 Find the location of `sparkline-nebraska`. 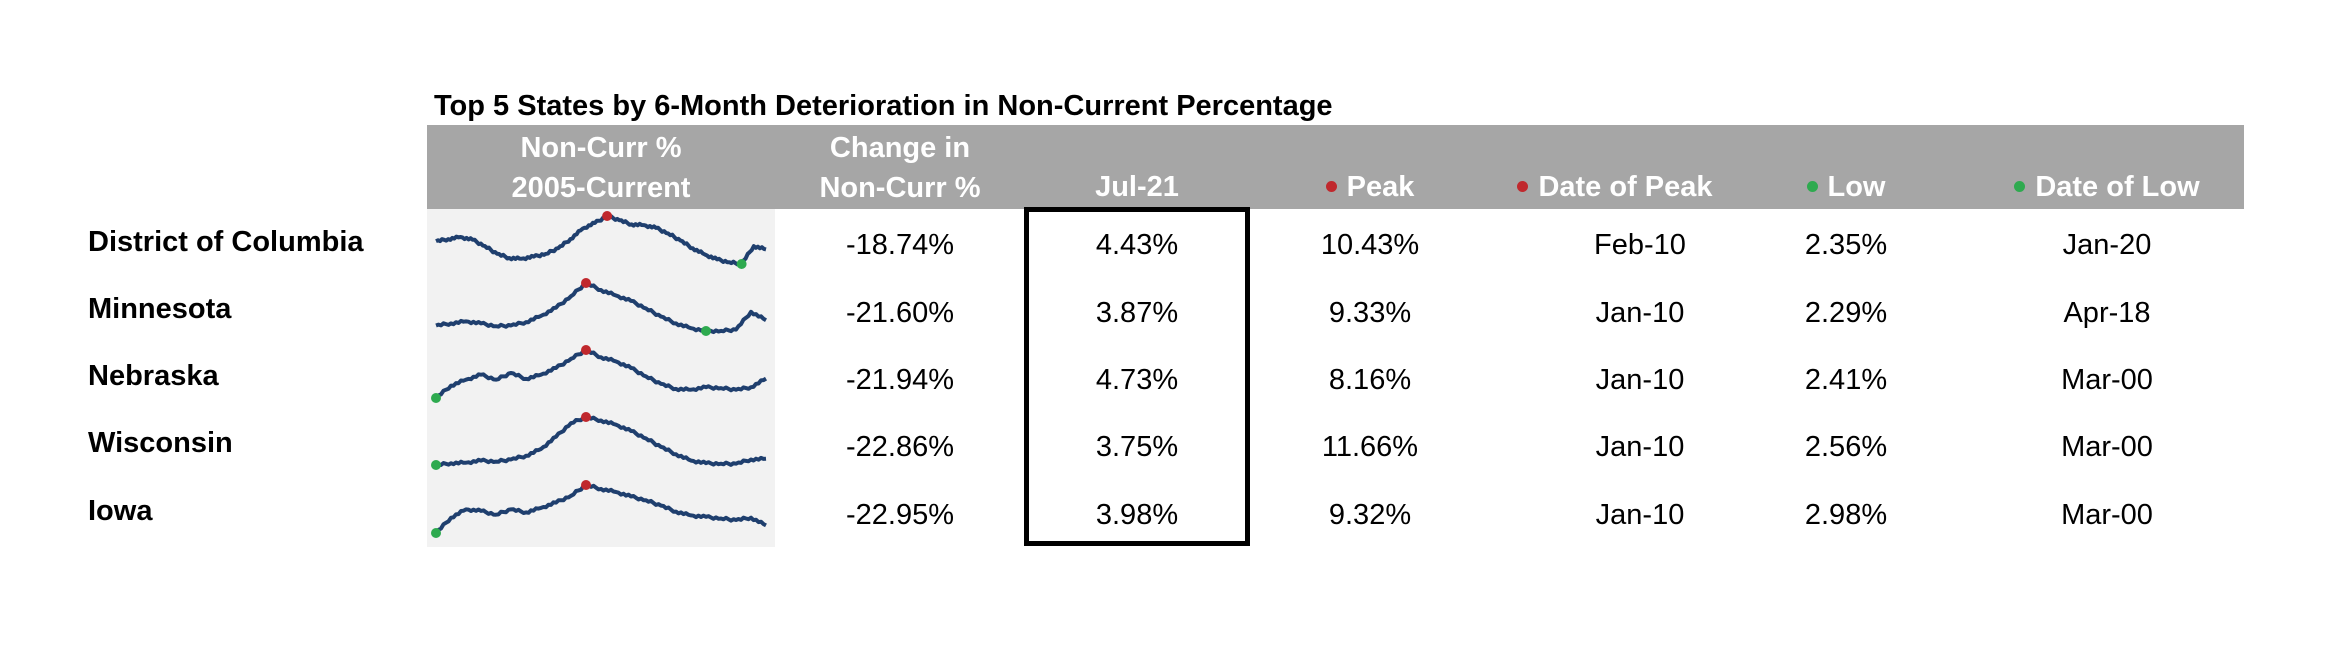

sparkline-nebraska is located at coordinates (599, 374).